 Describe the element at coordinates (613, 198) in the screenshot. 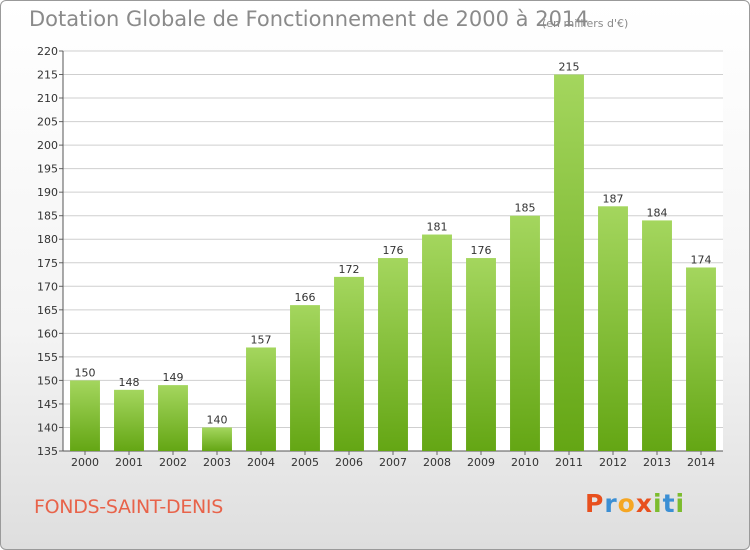

I see `data-label: 187` at that location.